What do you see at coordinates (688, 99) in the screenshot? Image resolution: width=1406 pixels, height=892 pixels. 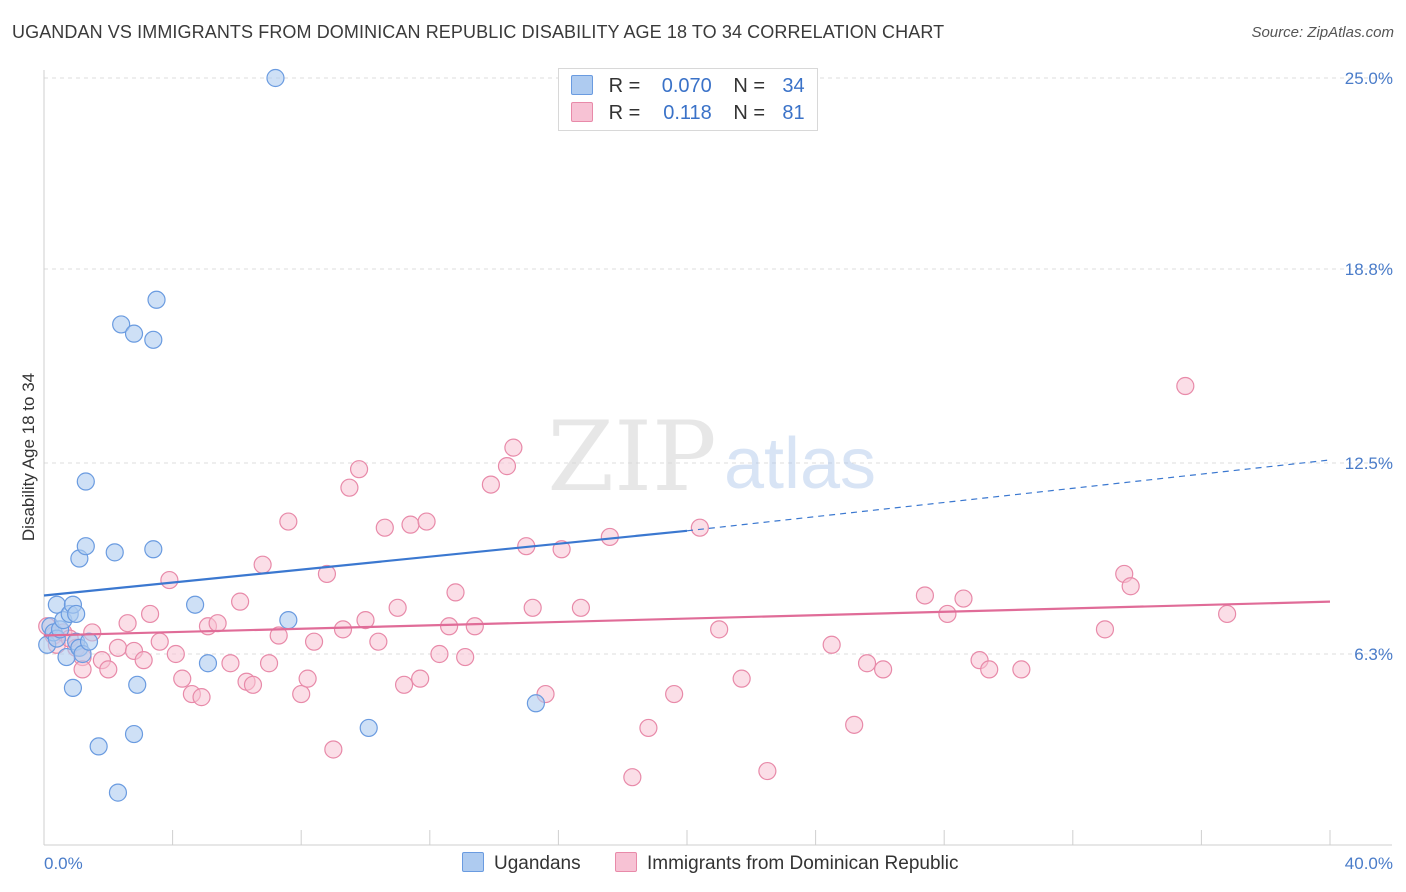 I see `correlation-legend: R = 0.070 N = 34 R = 0.118 N = 81` at bounding box center [688, 99].